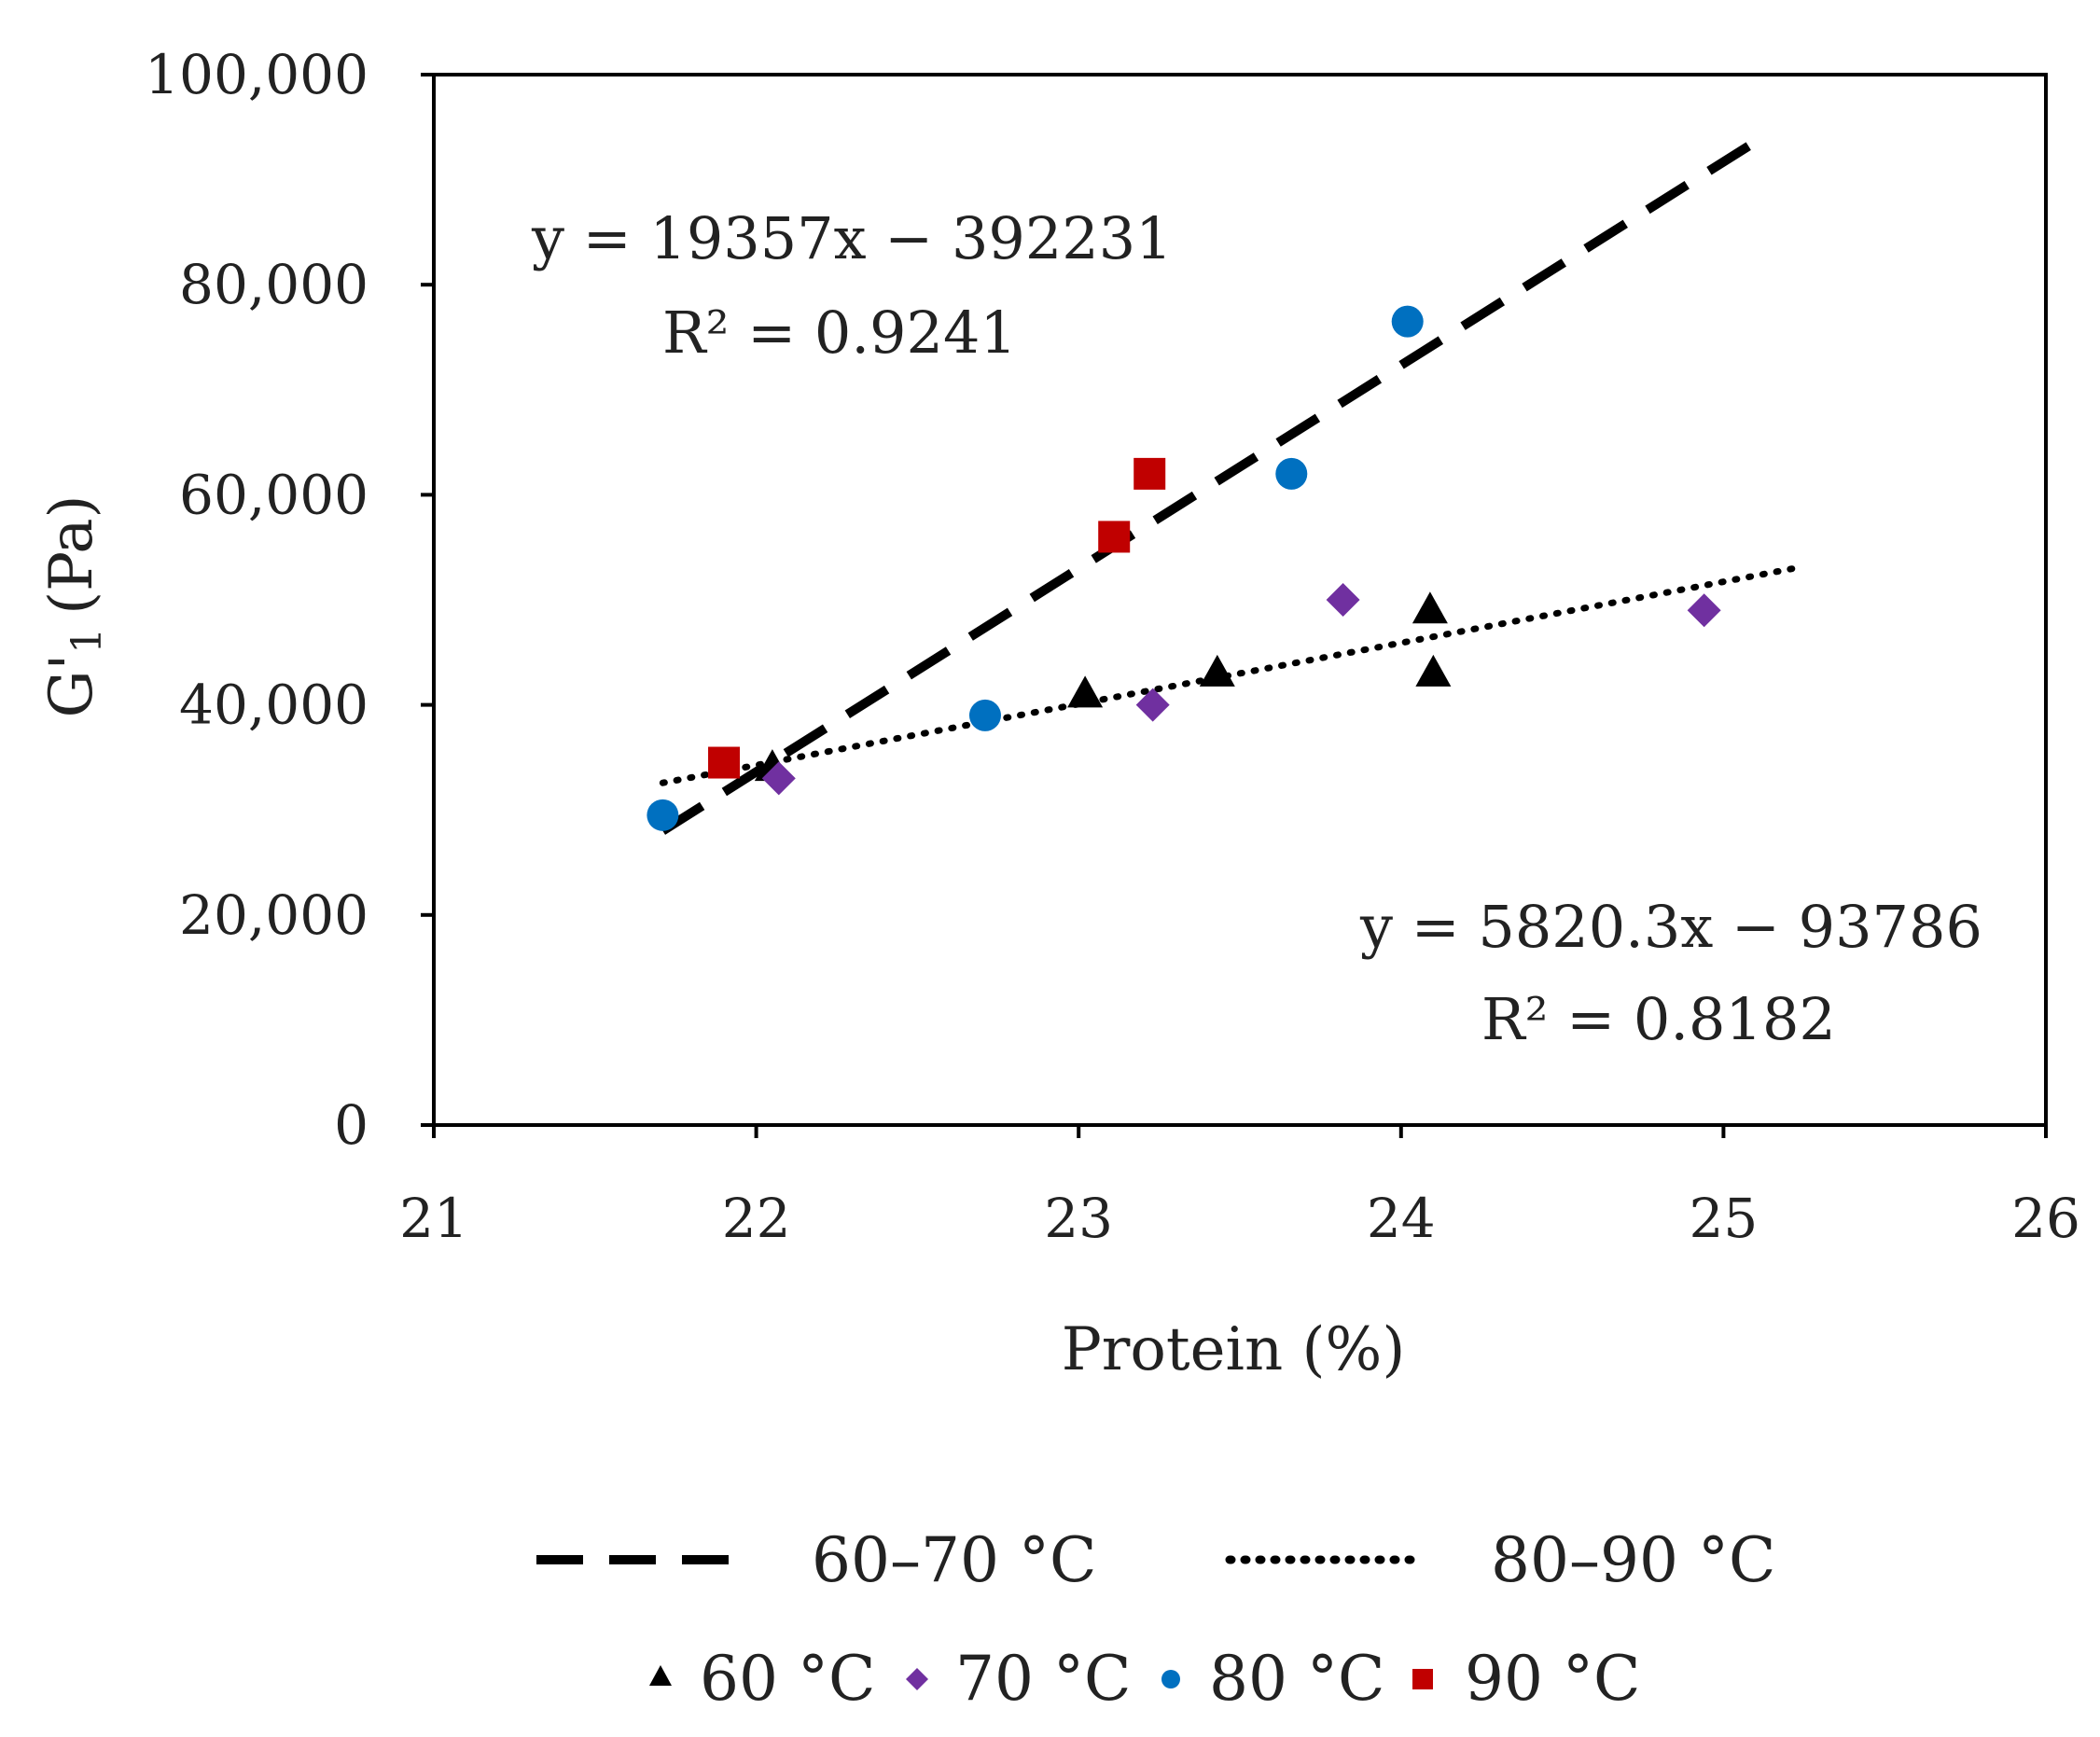 This screenshot has height=1737, width=2100. I want to click on y-tick-label: 80,000, so click(274, 284).